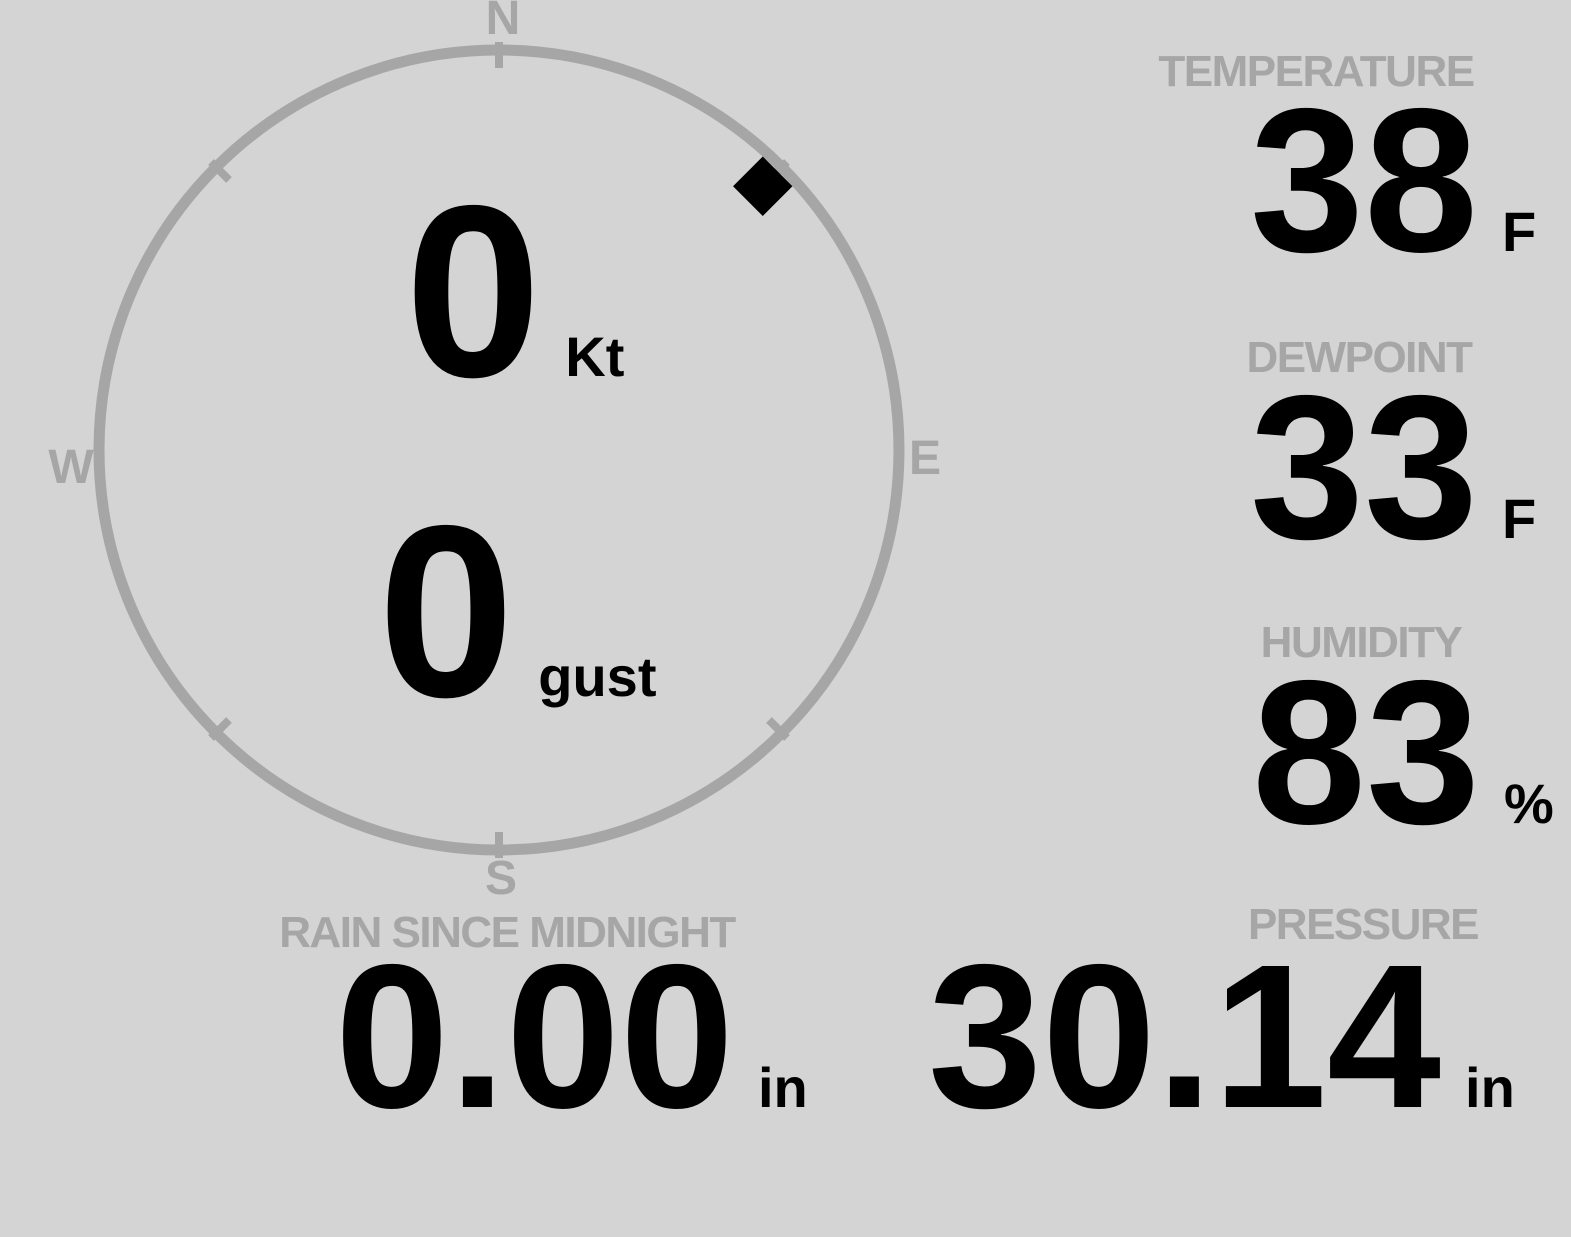 The width and height of the screenshot is (1571, 1237). What do you see at coordinates (595, 356) in the screenshot?
I see `wind-speed-unit: Kt` at bounding box center [595, 356].